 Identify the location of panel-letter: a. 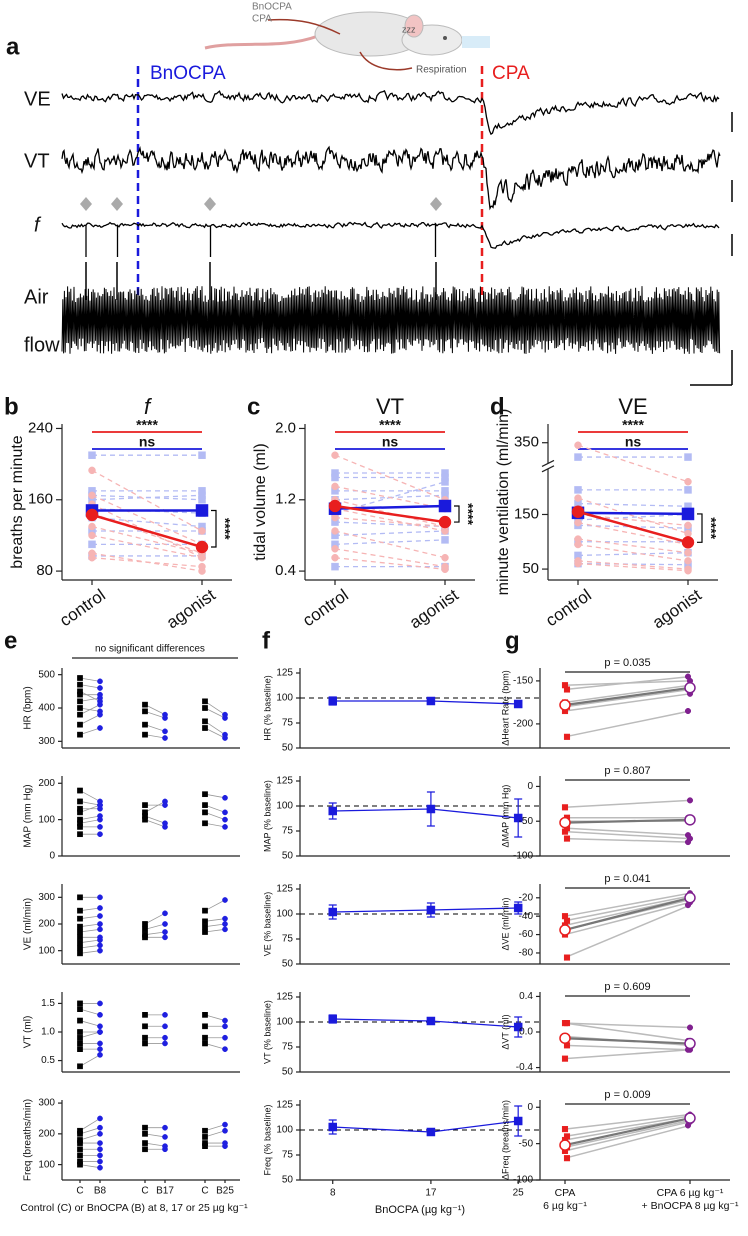
(13, 46).